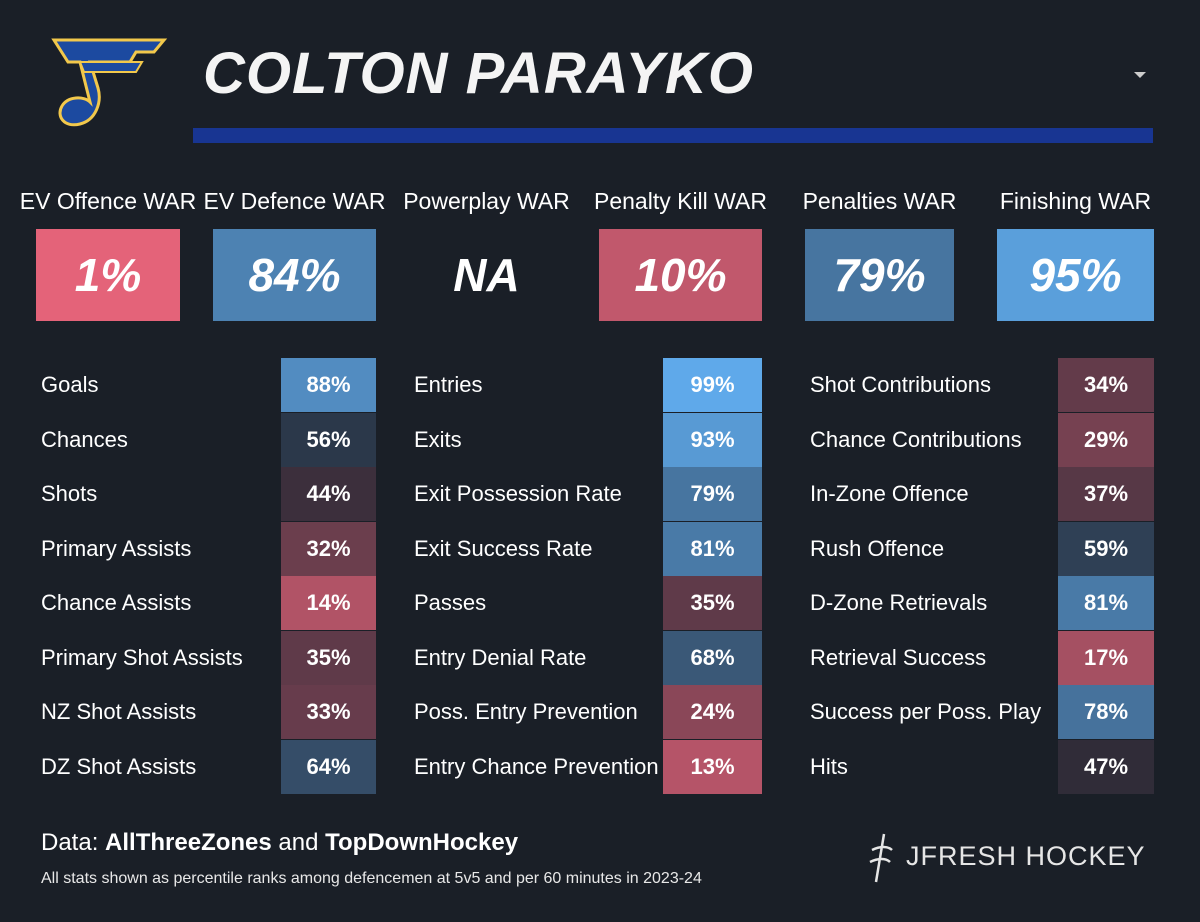 This screenshot has width=1200, height=922. Describe the element at coordinates (1106, 439) in the screenshot. I see `stat-value: 29%` at that location.